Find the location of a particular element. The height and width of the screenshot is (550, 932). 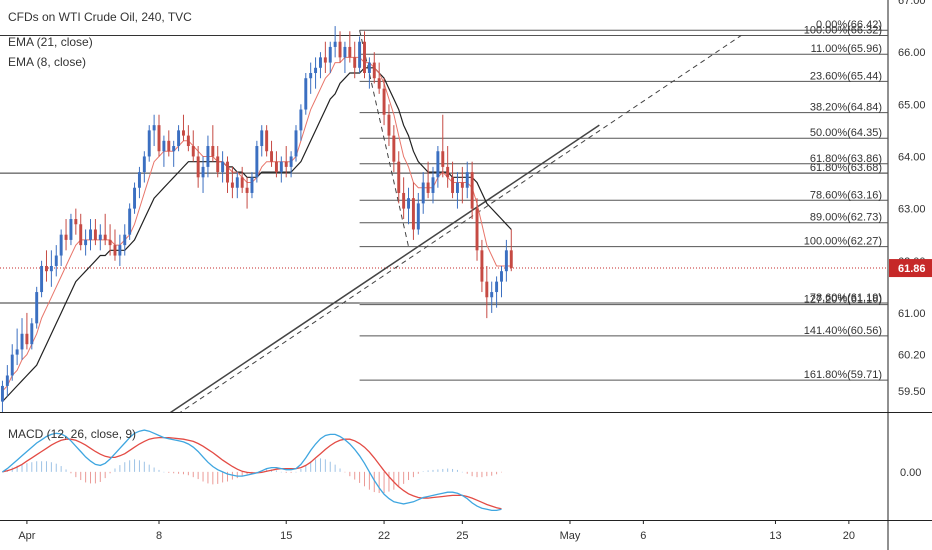

price-tick-label: 65.00 is located at coordinates (912, 105).